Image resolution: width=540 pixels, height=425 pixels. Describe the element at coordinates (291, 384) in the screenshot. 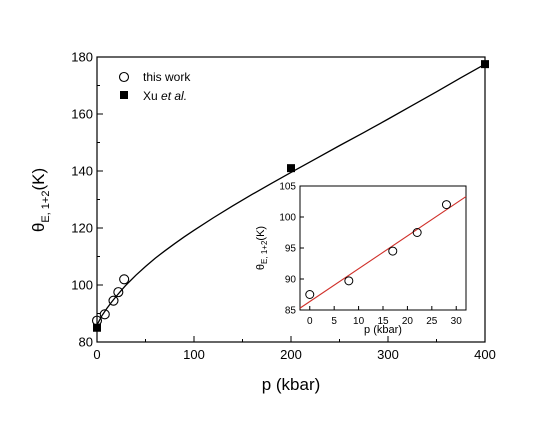

I see `main-x-axis-label: p (kbar)` at that location.